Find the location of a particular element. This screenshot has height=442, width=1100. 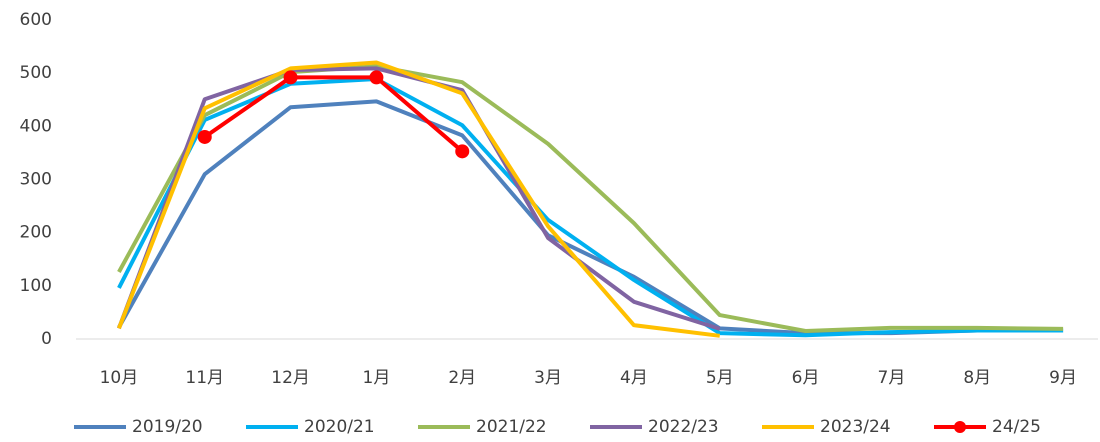

legend-label: 24/25 is located at coordinates (1016, 427).